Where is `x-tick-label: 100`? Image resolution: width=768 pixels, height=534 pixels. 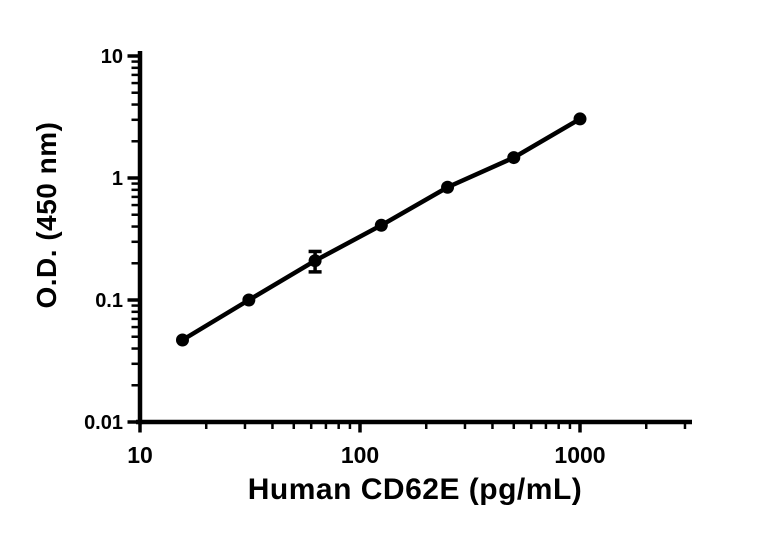 x-tick-label: 100 is located at coordinates (360, 455).